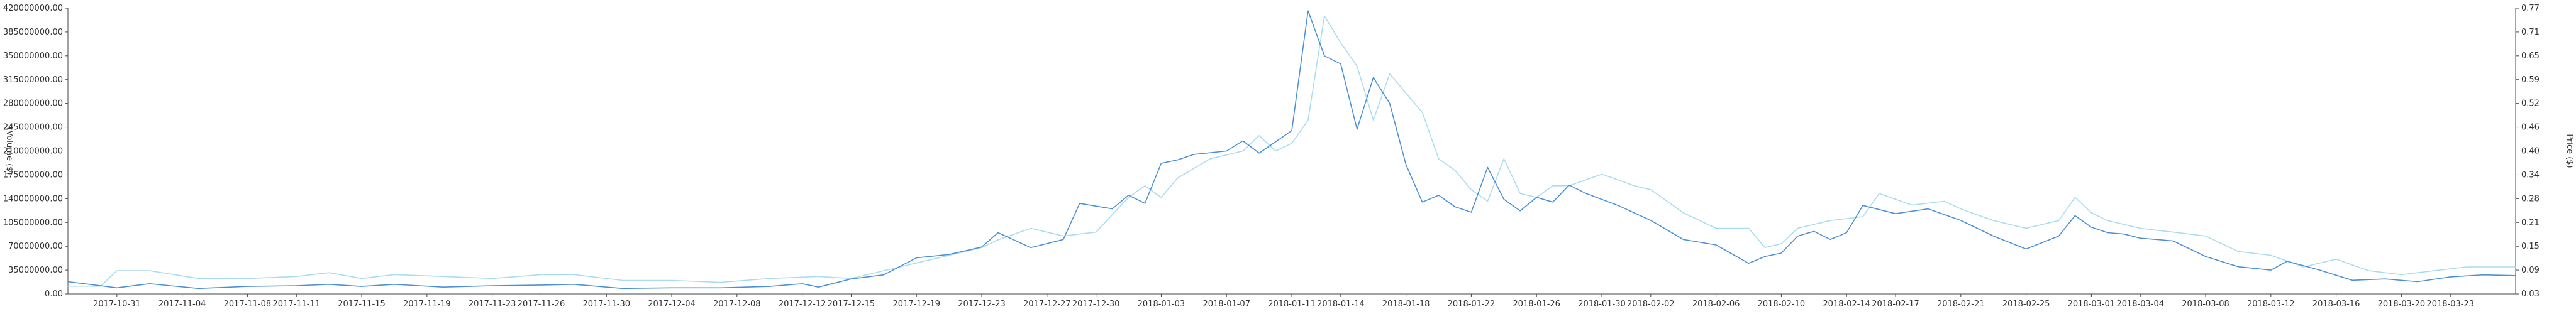  Describe the element at coordinates (1536, 305) in the screenshot. I see `x-tick-label: 2018-01-26` at that location.